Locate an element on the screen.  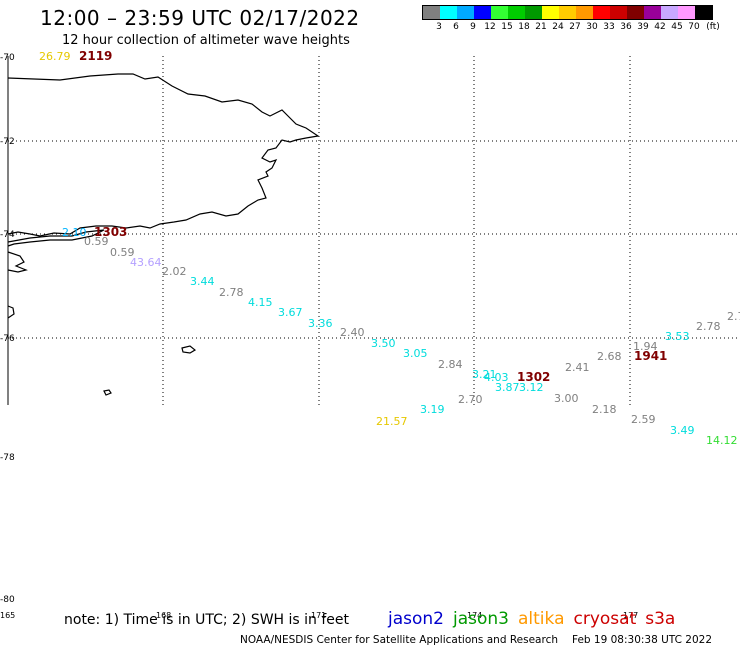
wave-height-label: 2.10 is located at coordinates (74, 232).